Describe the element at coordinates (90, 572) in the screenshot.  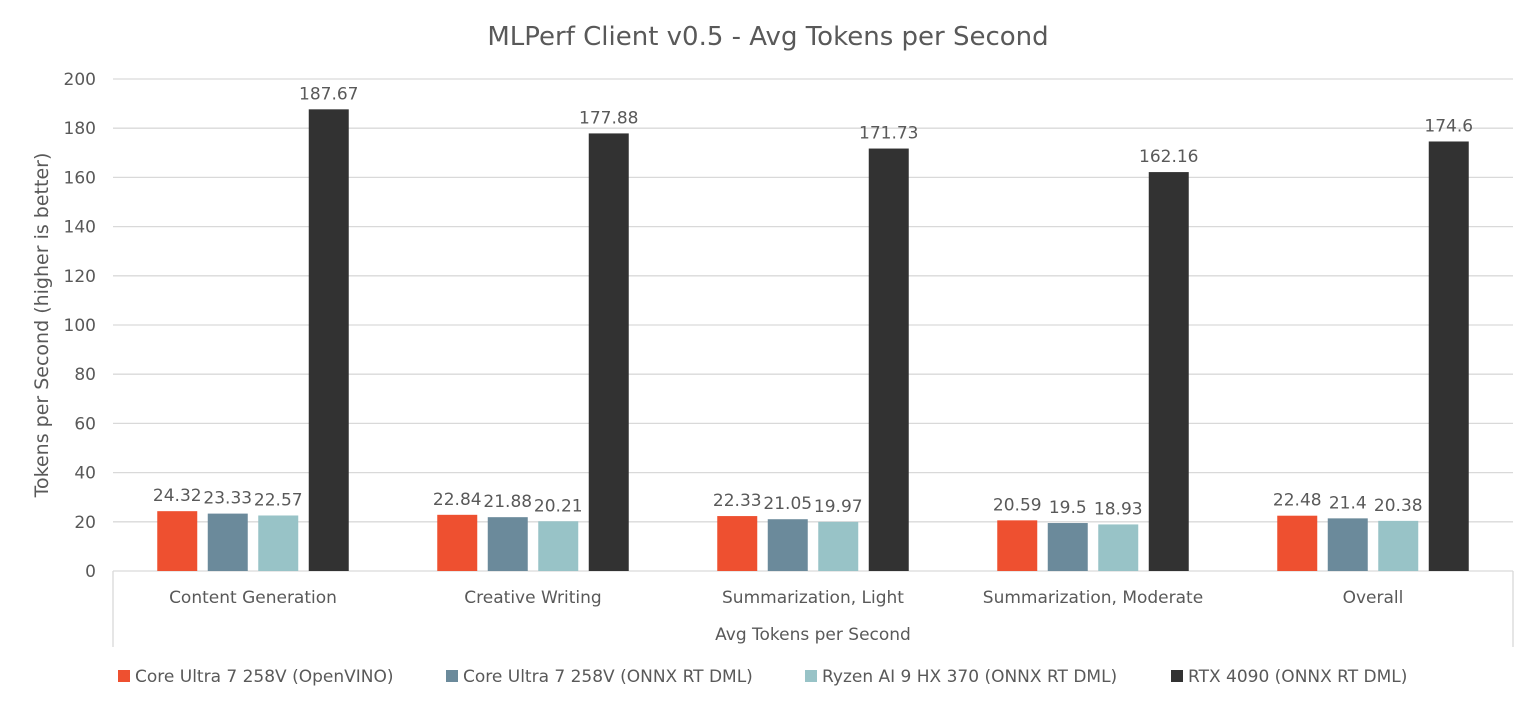
I see `y-tick-label: 0` at that location.